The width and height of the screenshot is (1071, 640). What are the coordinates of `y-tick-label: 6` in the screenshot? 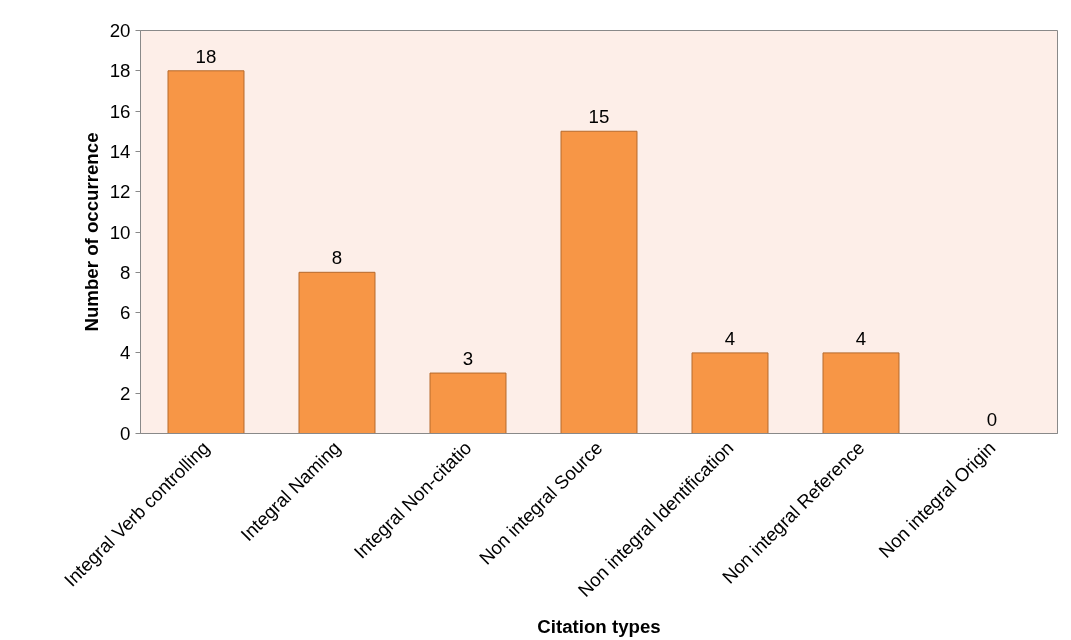 It's located at (125, 313).